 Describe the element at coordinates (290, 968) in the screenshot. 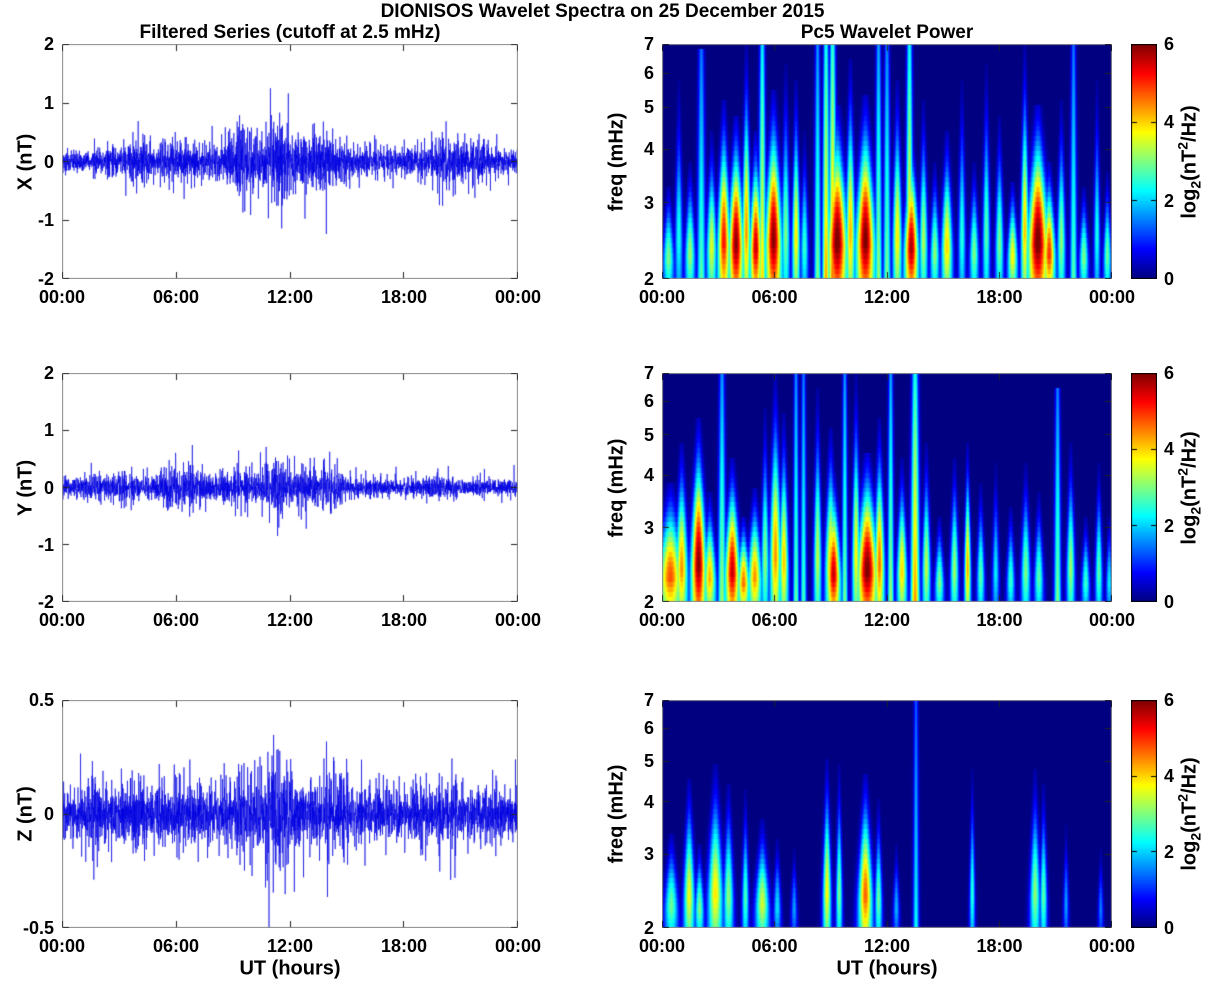

I see `ut-axis-label-left: UT (hours)` at that location.